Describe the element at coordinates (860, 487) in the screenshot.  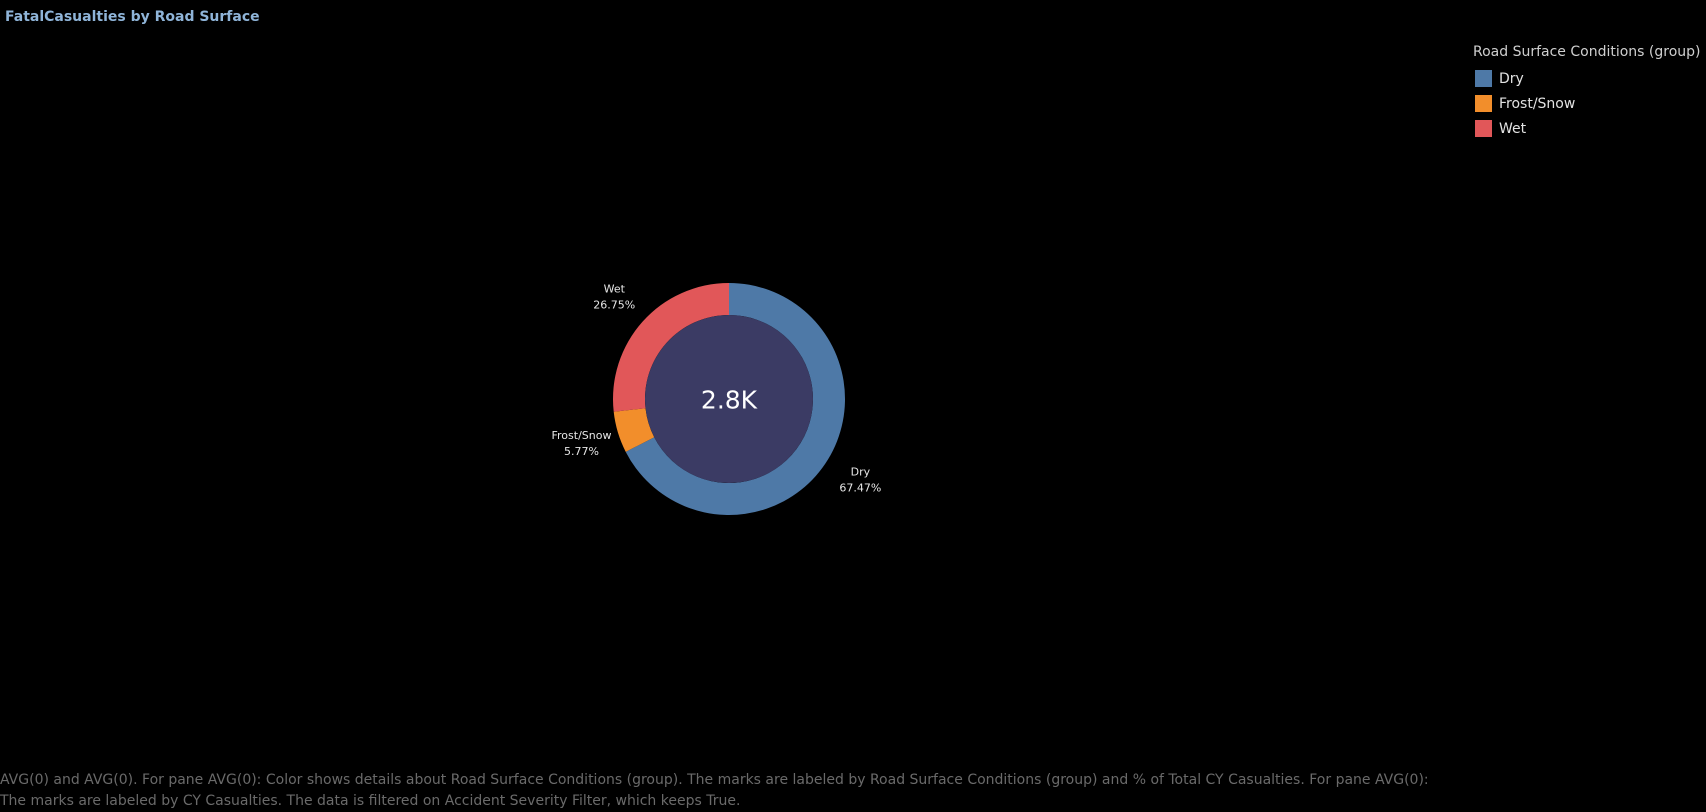
I see `slice-label-value-dry: 67.47%` at that location.